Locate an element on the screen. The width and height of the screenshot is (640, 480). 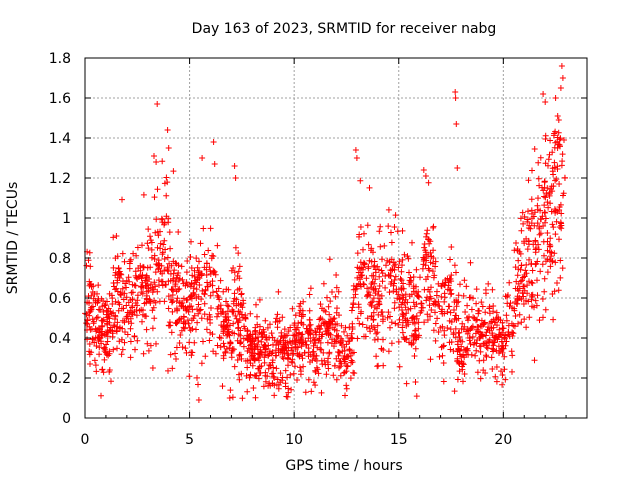
x-tick-label: 10 is located at coordinates (294, 440).